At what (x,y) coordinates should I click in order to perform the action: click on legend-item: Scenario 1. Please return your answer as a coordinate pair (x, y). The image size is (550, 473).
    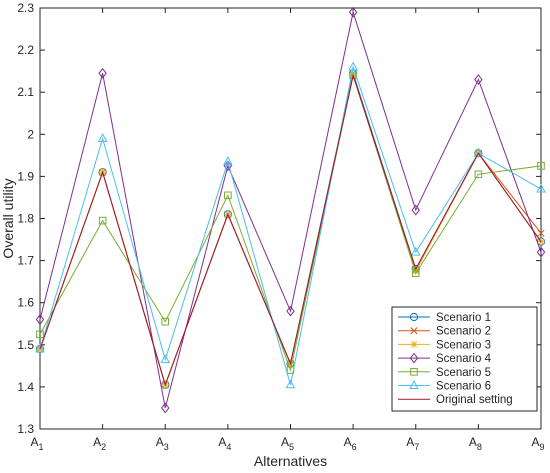
    Looking at the image, I should click on (444, 318).